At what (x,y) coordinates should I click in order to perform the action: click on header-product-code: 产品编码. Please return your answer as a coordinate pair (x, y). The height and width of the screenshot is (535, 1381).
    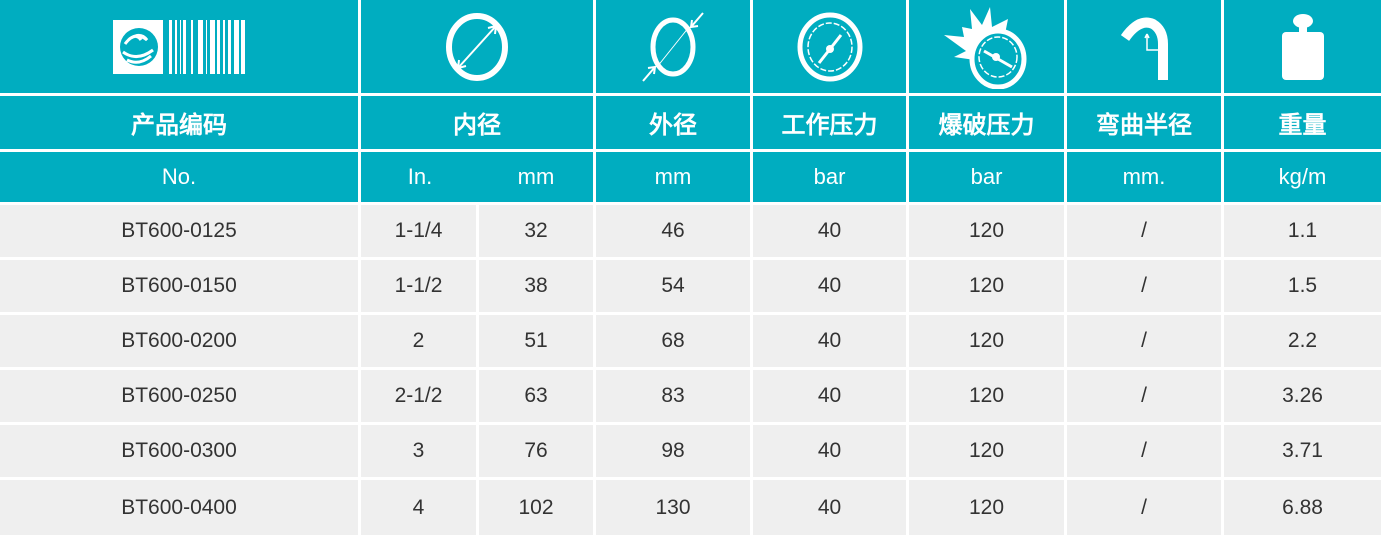
    Looking at the image, I should click on (179, 122).